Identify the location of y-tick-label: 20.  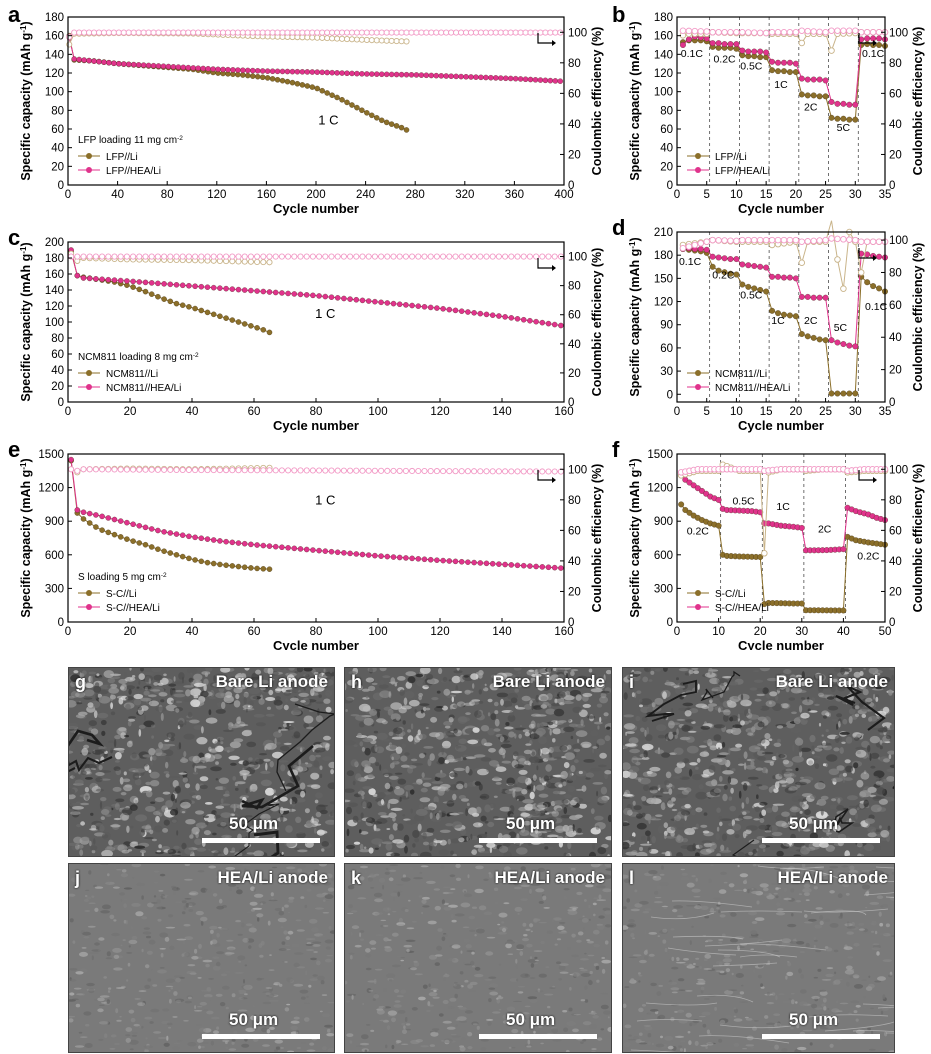
(666, 167).